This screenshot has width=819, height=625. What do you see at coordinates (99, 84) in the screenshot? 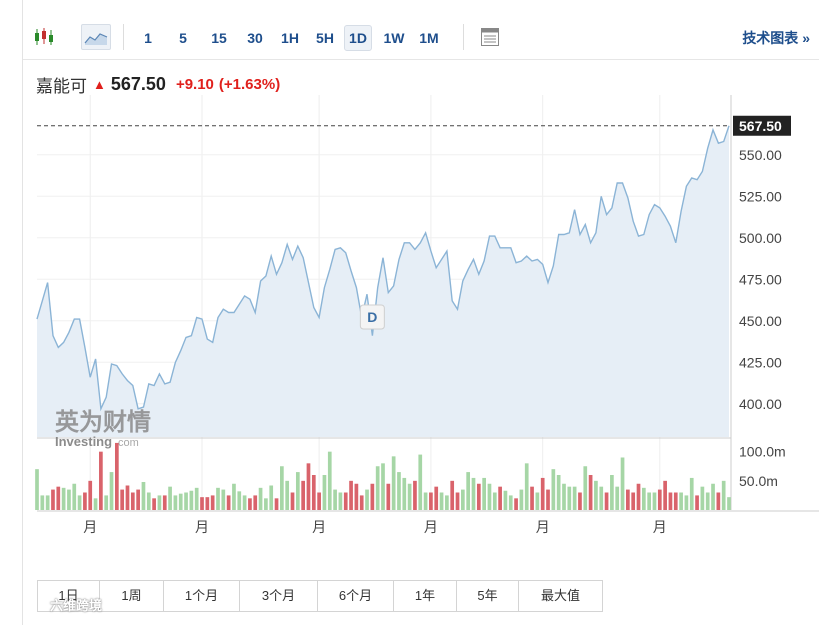
I see `up-arrow-icon: ▲` at bounding box center [99, 84].